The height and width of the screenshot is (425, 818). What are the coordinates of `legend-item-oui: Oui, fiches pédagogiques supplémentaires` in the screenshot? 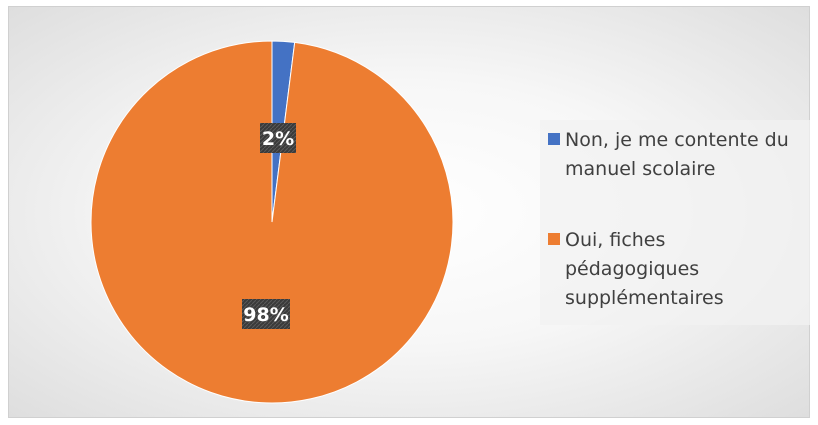 It's located at (673, 269).